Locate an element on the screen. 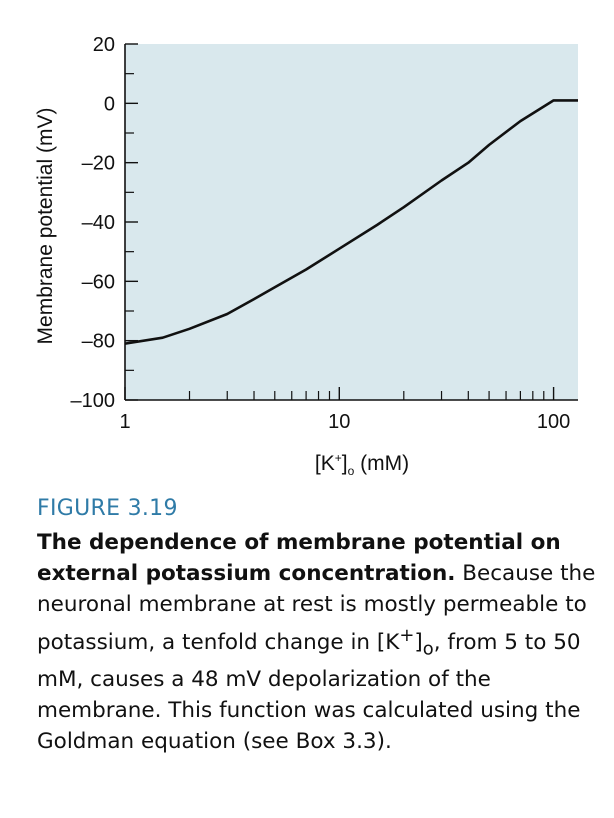 The width and height of the screenshot is (614, 818). caption-sup: + is located at coordinates (407, 635).